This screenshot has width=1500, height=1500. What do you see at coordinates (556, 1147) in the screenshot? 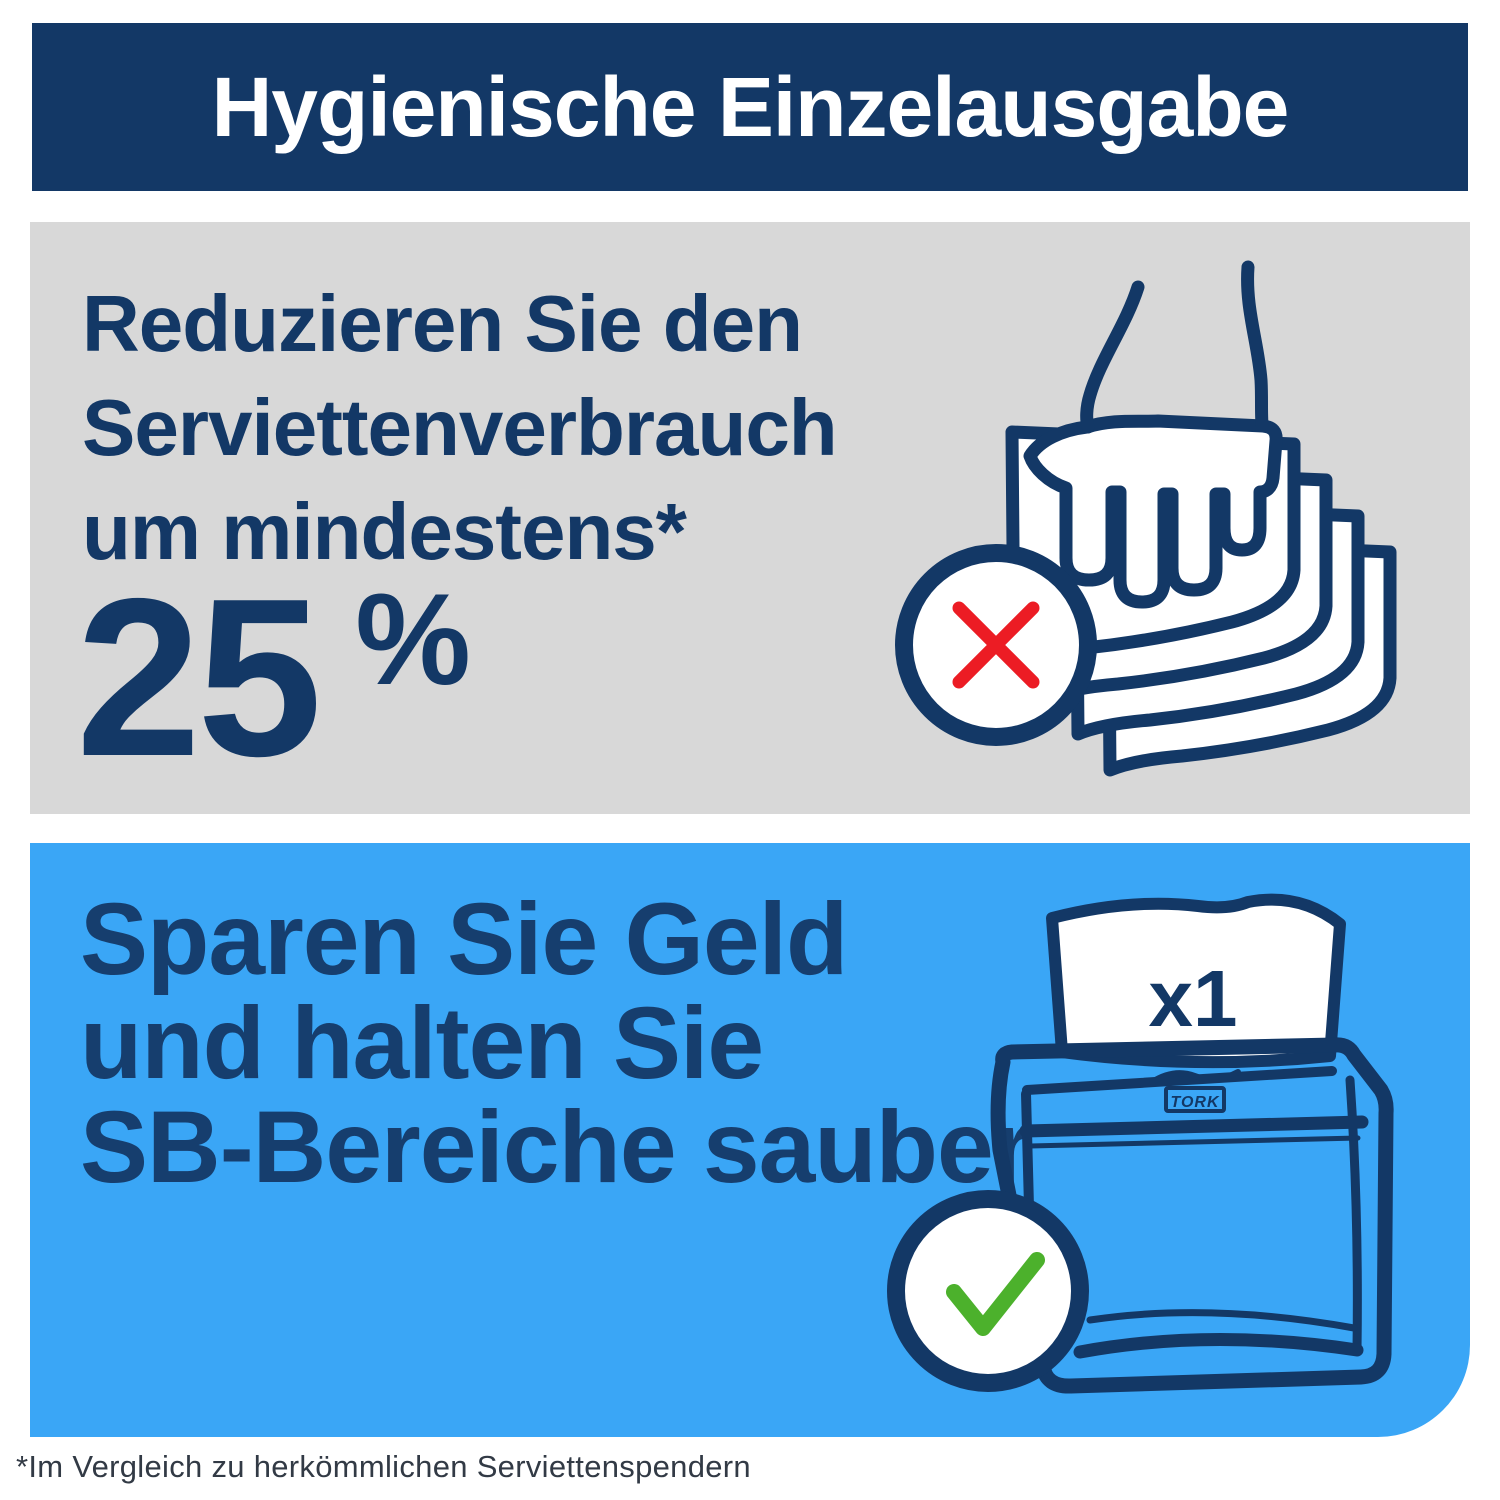
I see `save-heading-line3: SB-Bereiche sauber` at bounding box center [556, 1147].